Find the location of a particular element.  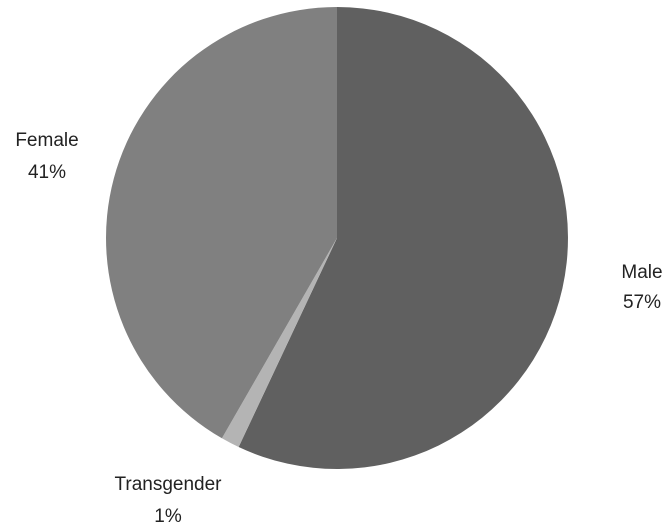

label-male: Male 57% is located at coordinates (641, 287).